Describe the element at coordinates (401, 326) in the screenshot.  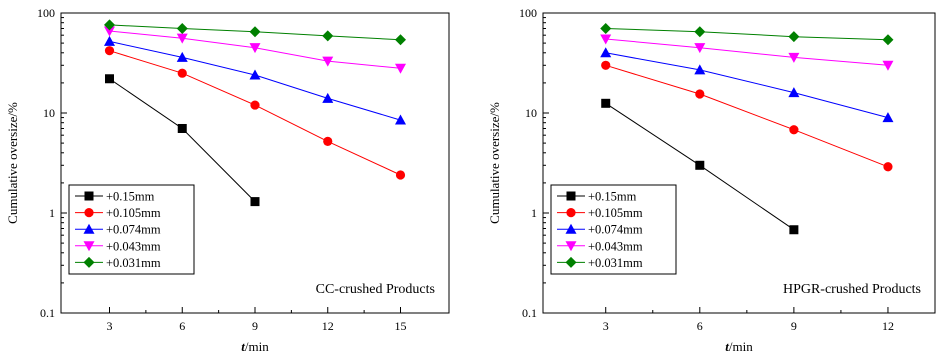
I see `x-tick-label: 15` at that location.